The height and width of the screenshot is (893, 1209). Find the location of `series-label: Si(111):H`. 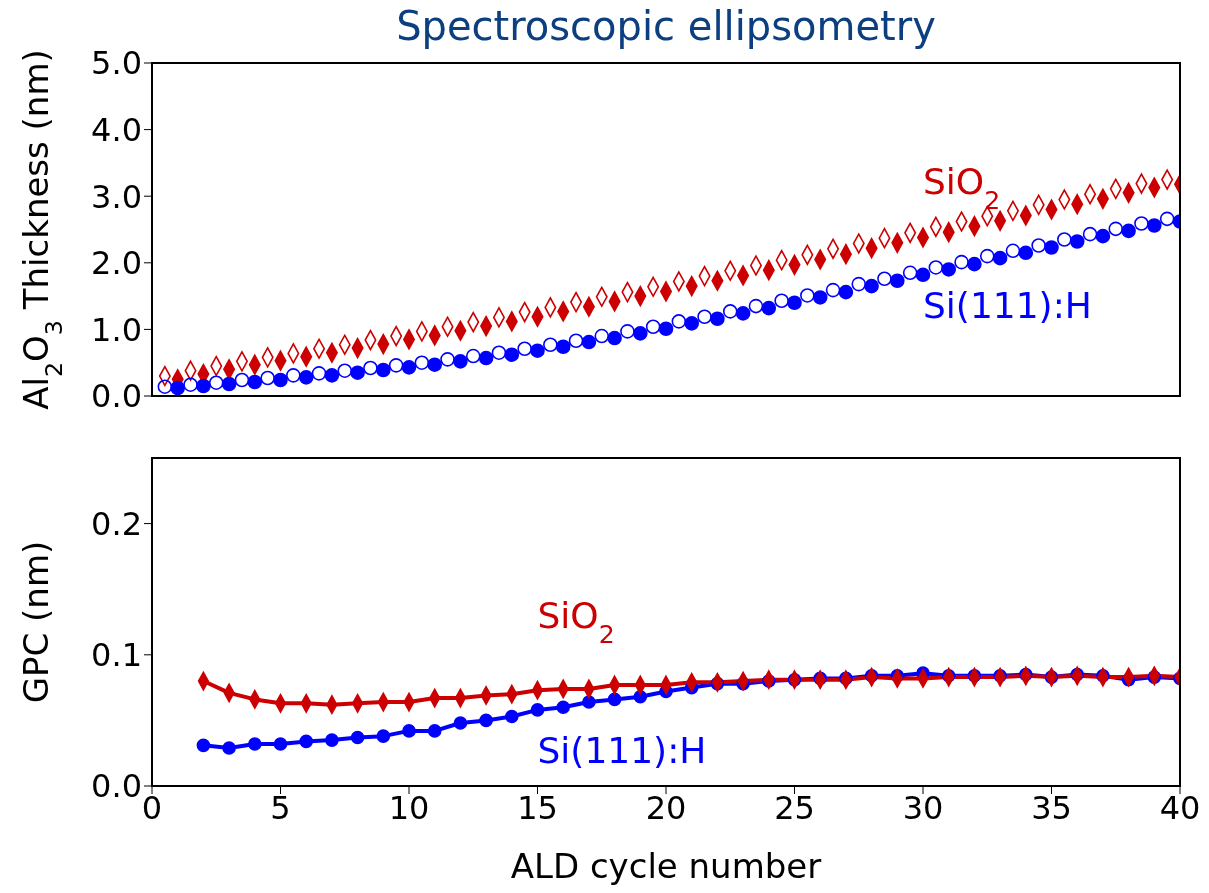

series-label: Si(111):H is located at coordinates (1007, 305).